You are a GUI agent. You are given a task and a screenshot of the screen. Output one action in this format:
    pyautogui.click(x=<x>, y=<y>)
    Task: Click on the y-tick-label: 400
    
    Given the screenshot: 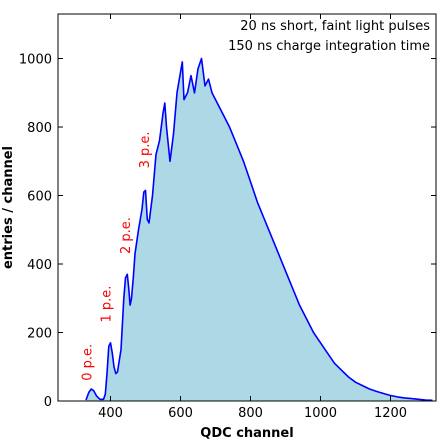 What is the action you would take?
    pyautogui.click(x=39, y=265)
    